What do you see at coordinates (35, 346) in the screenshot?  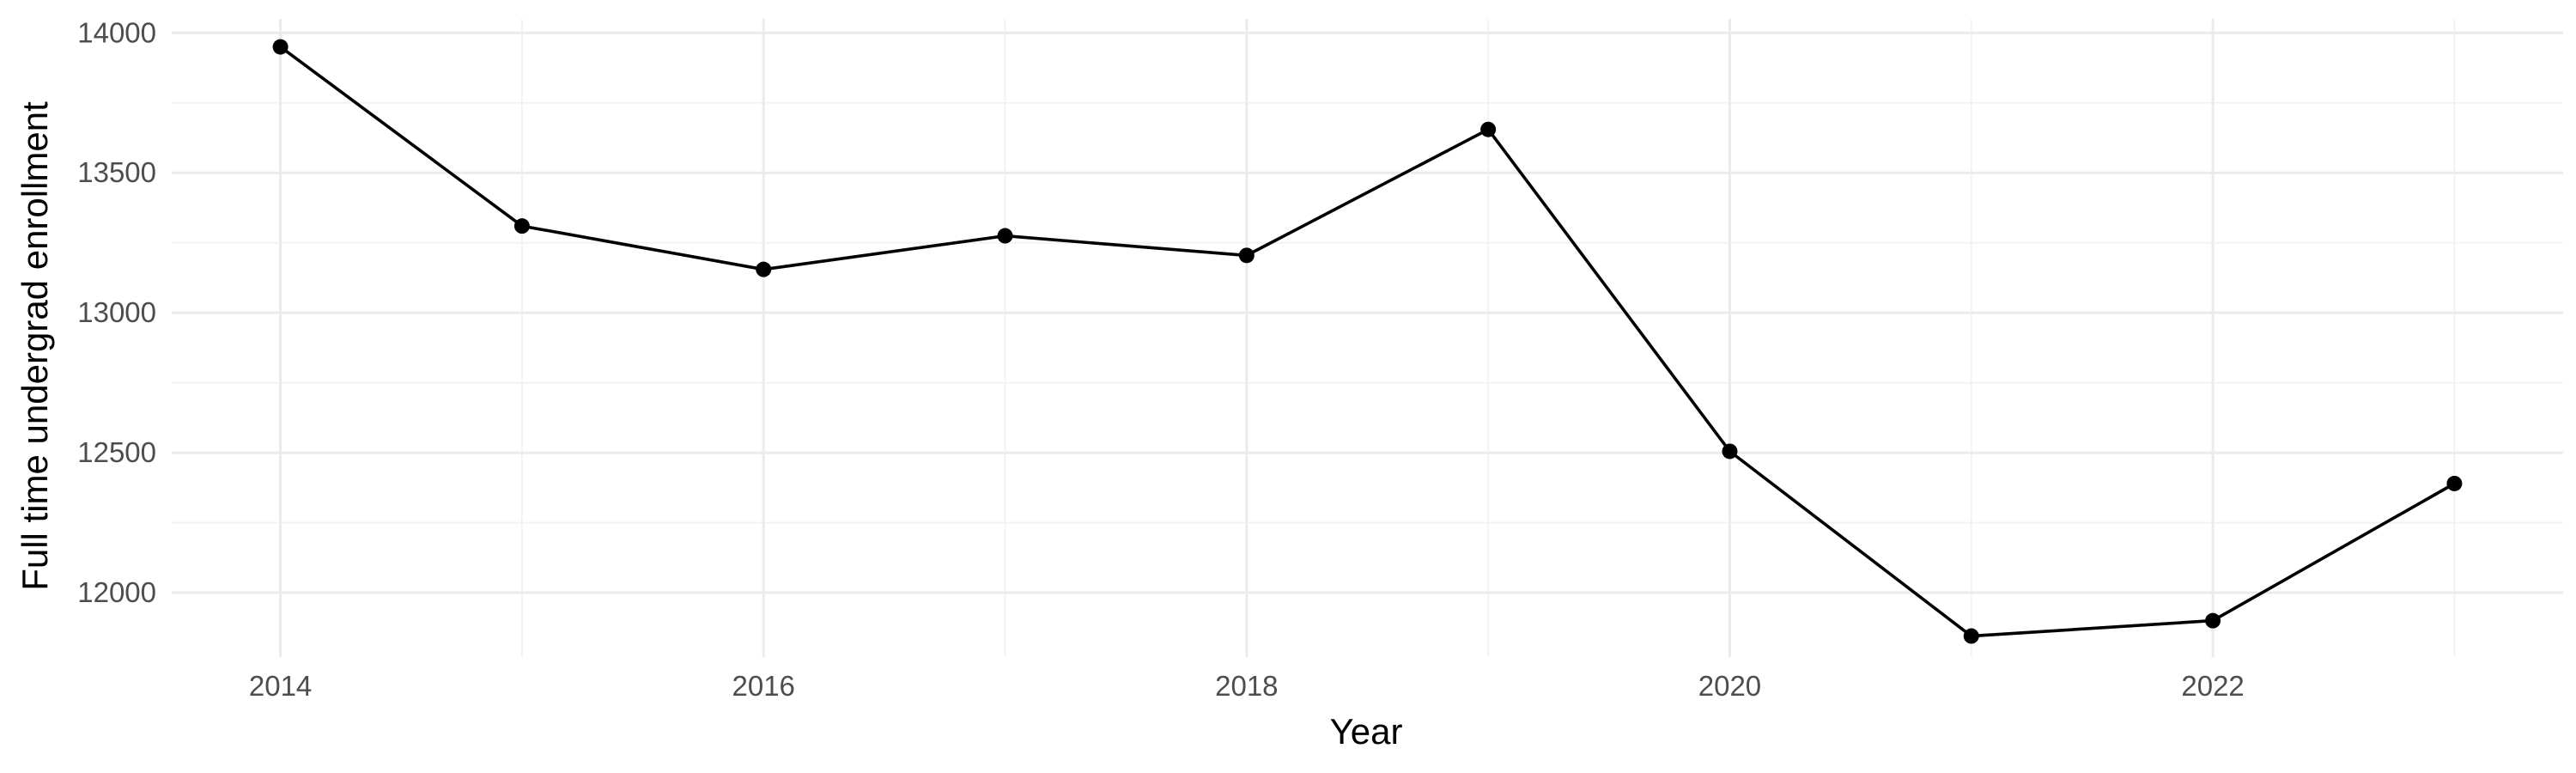 I see `y-axis-title: Full time undergrad enrollment` at bounding box center [35, 346].